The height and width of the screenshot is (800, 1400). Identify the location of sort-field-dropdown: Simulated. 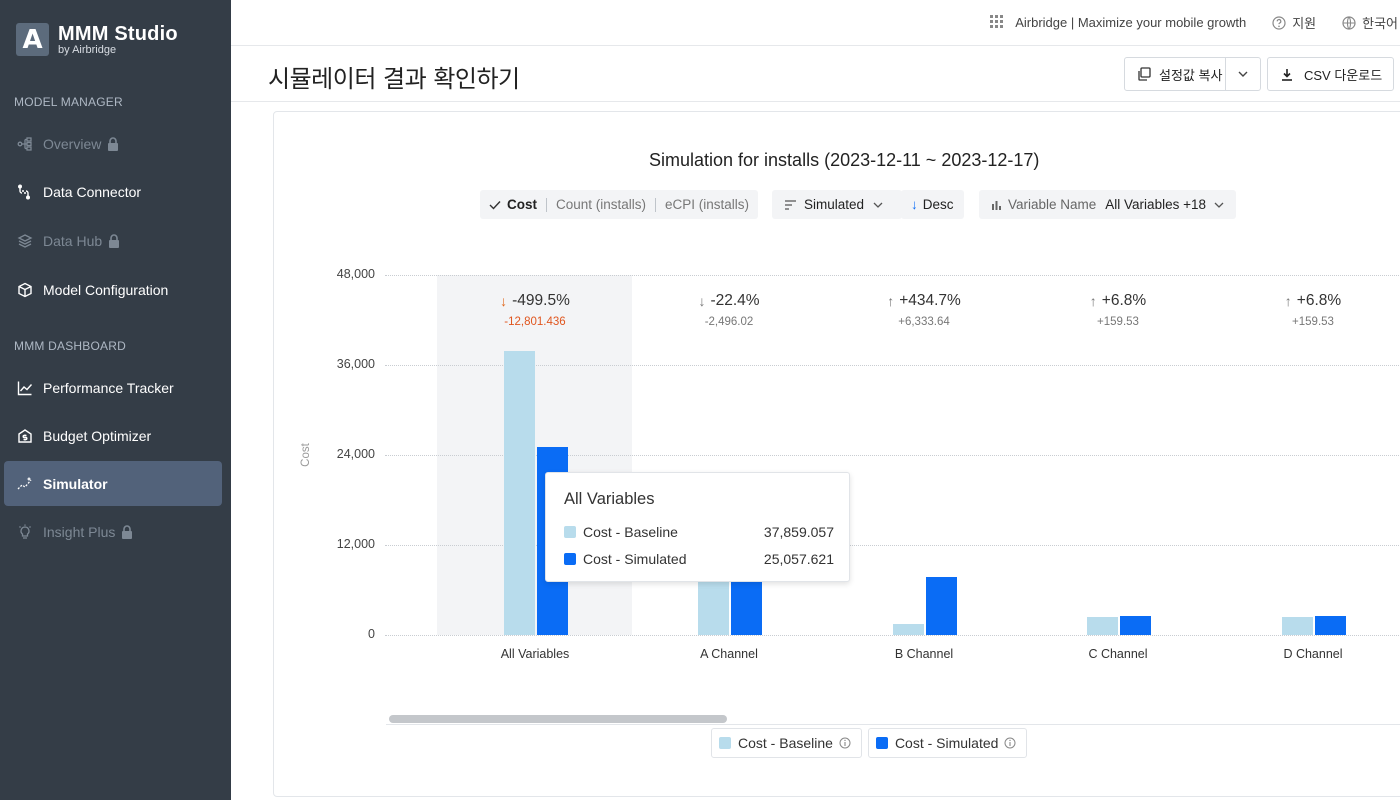
(837, 204).